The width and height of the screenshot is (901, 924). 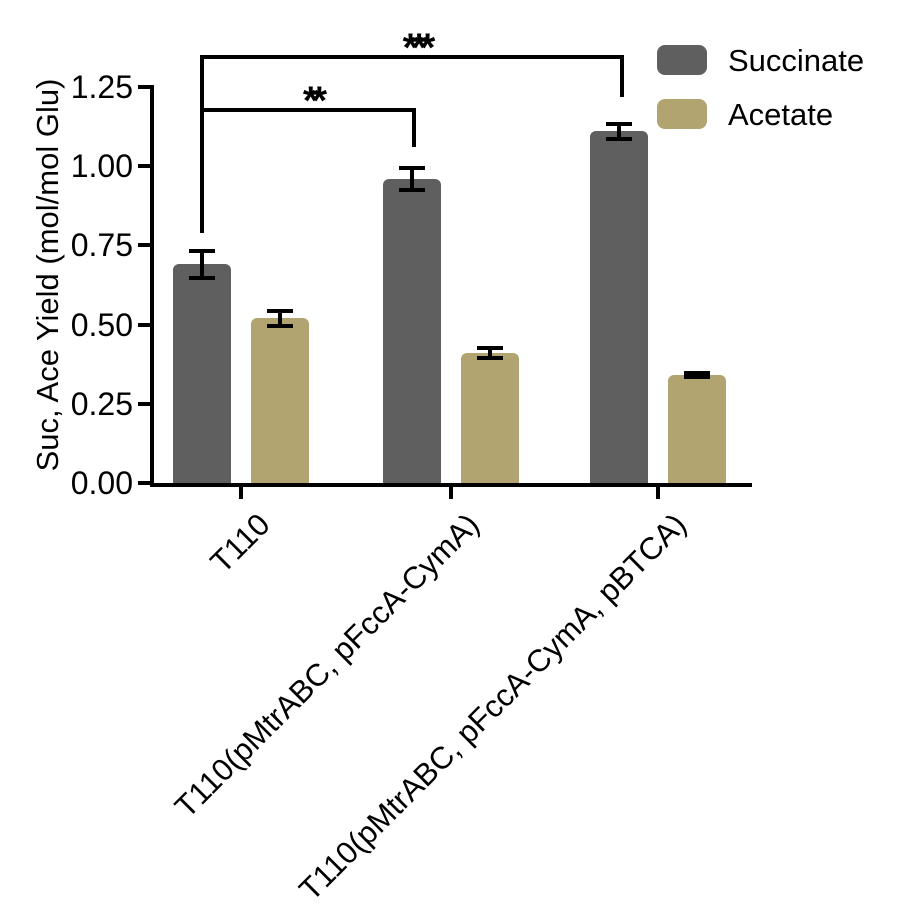 What do you see at coordinates (202, 144) in the screenshot?
I see `significance-bracket-left` at bounding box center [202, 144].